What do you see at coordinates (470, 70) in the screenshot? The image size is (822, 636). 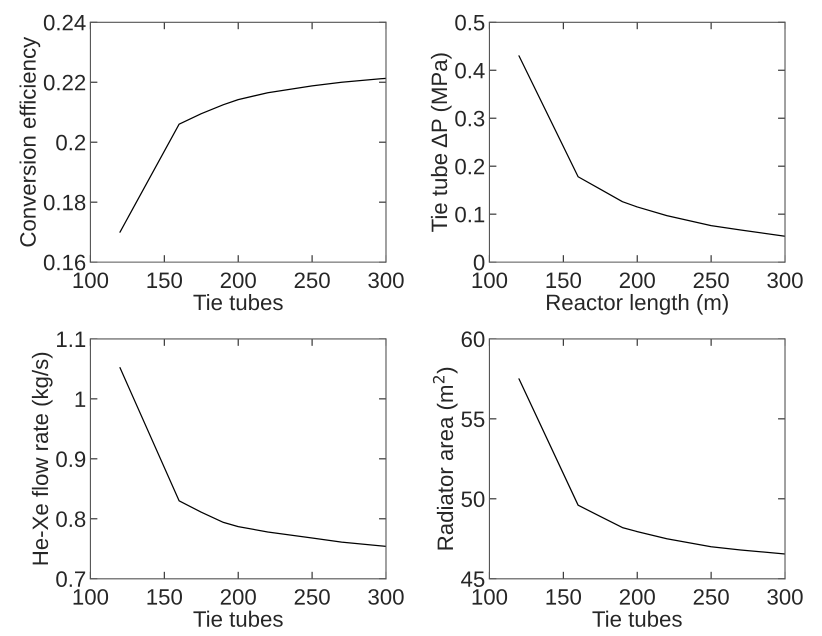 I see `y-tick-label: 0.4` at bounding box center [470, 70].